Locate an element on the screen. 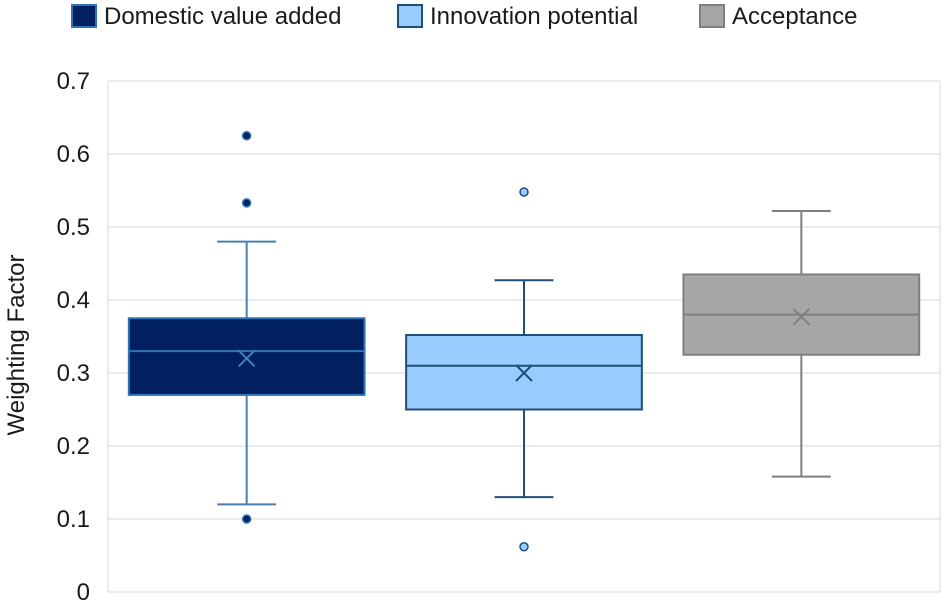  y-tick-label: 0.1 is located at coordinates (73, 519).